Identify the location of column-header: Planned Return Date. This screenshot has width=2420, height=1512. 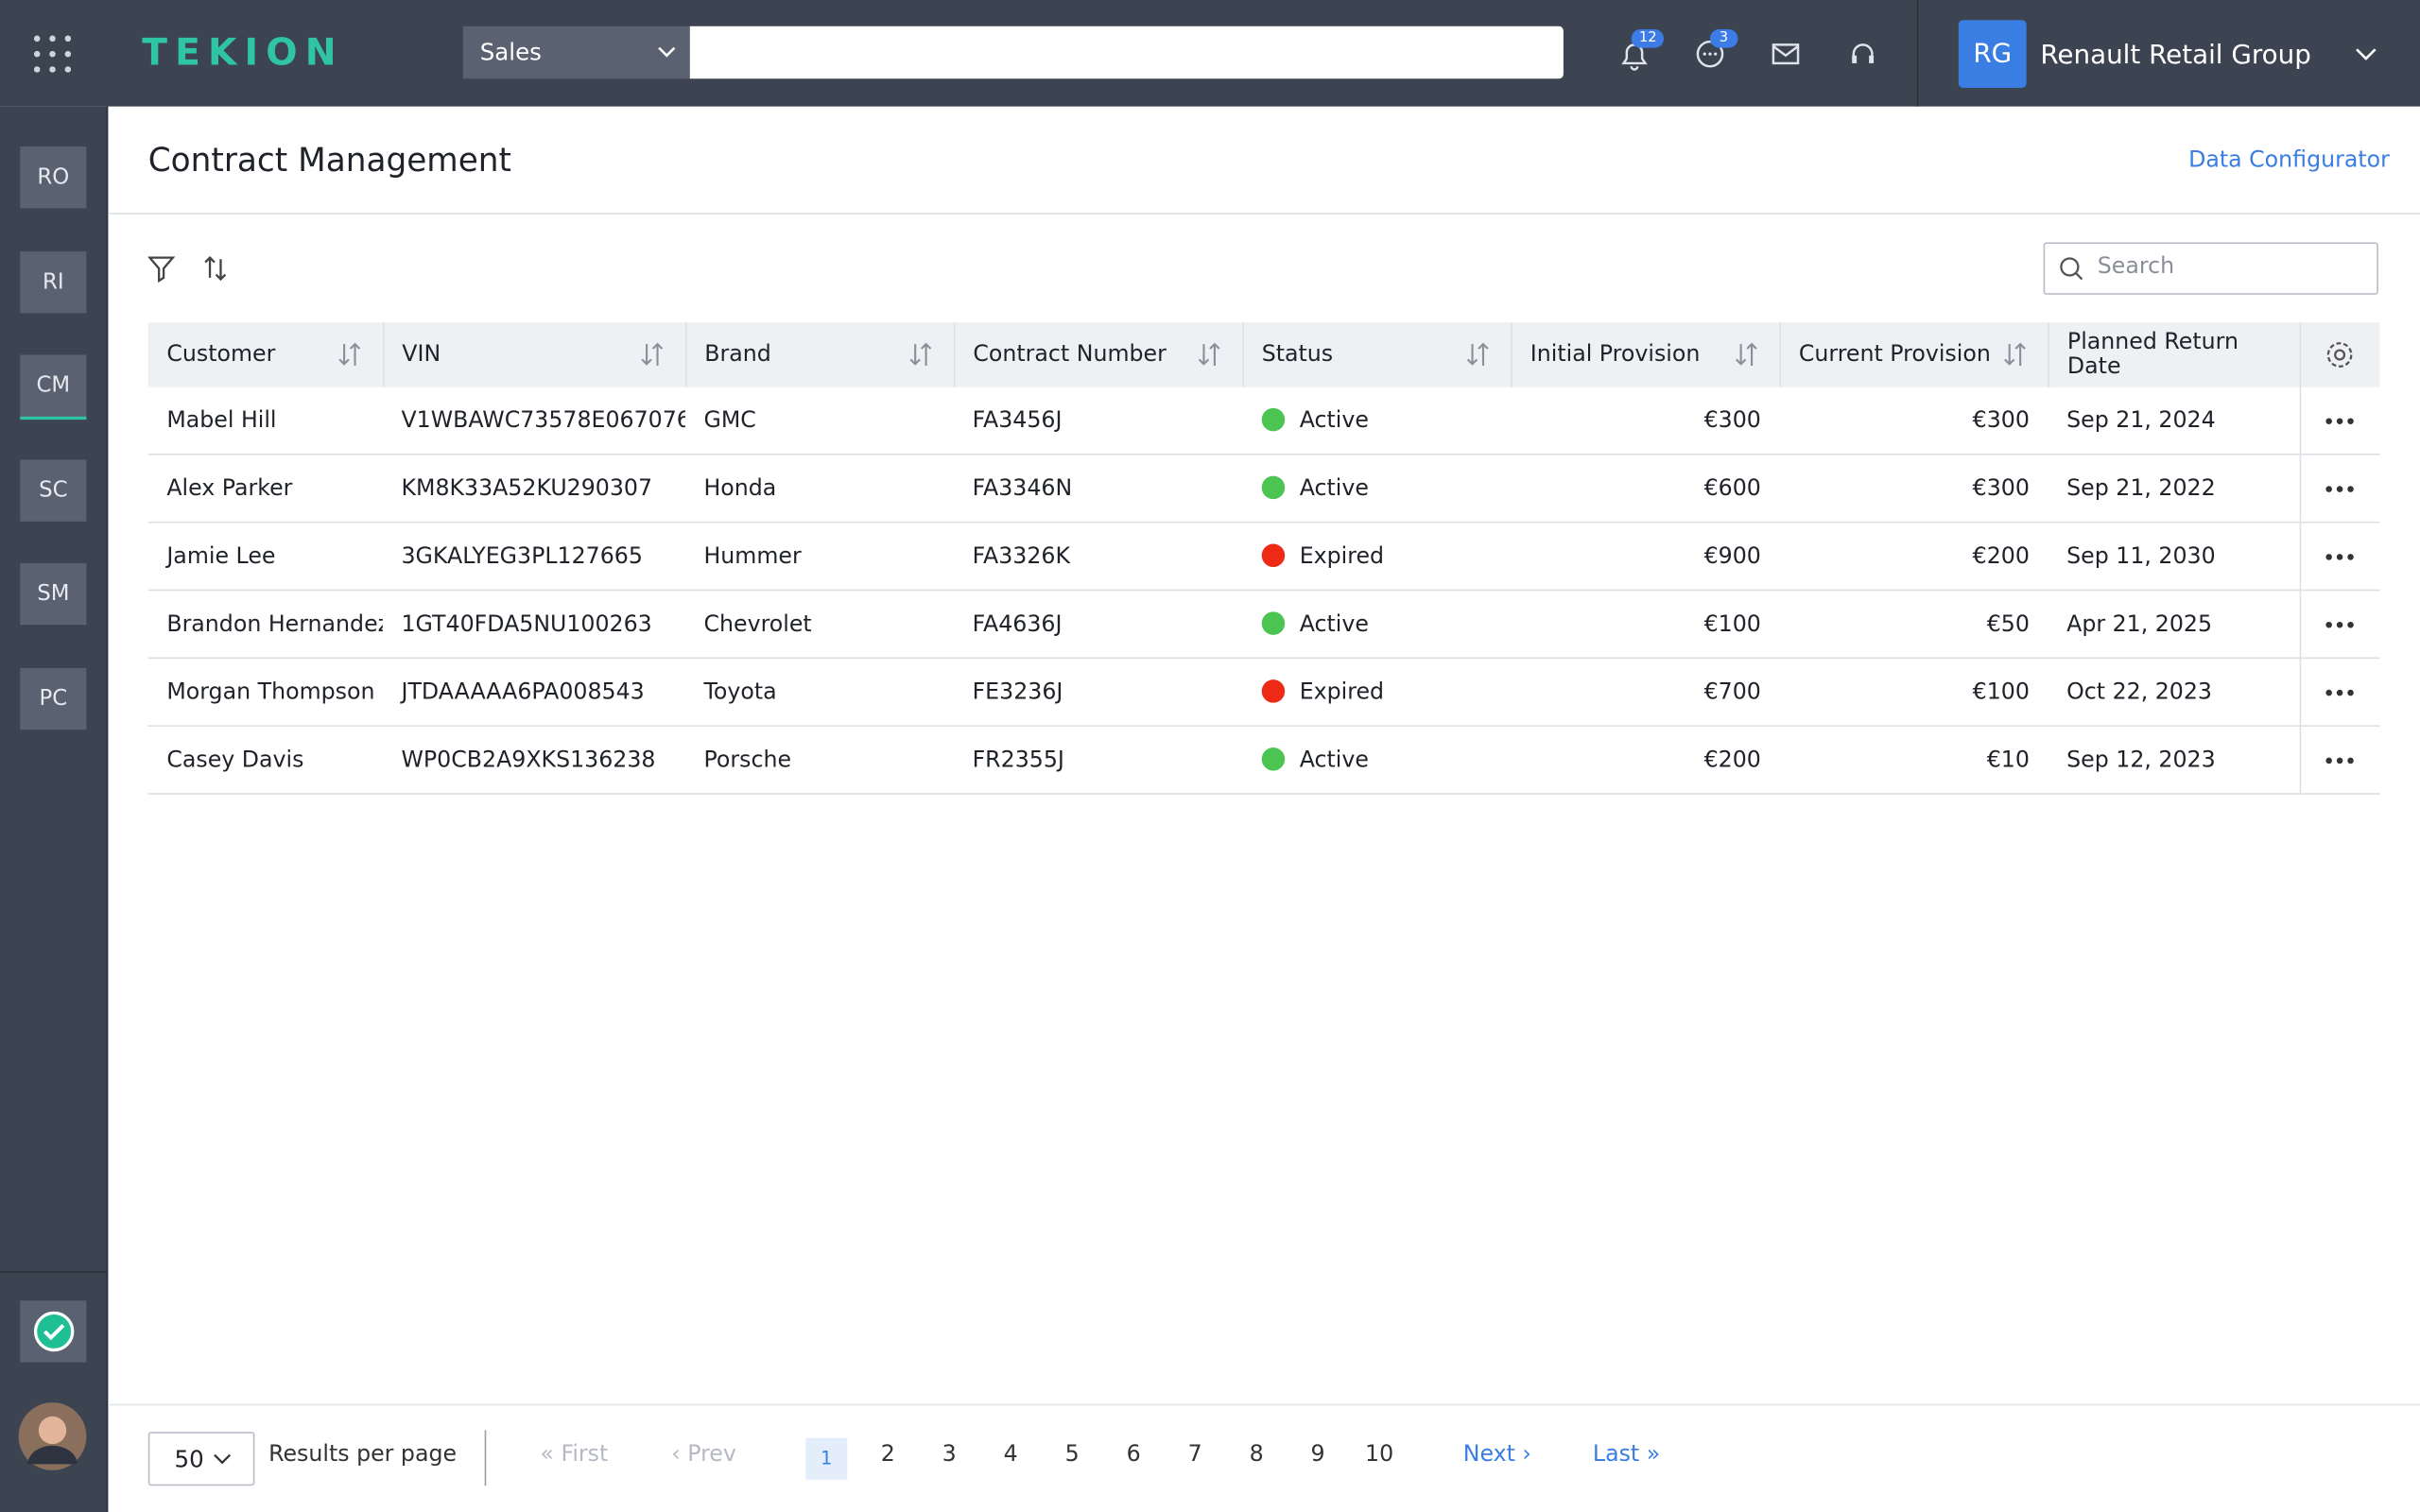
(2173, 354).